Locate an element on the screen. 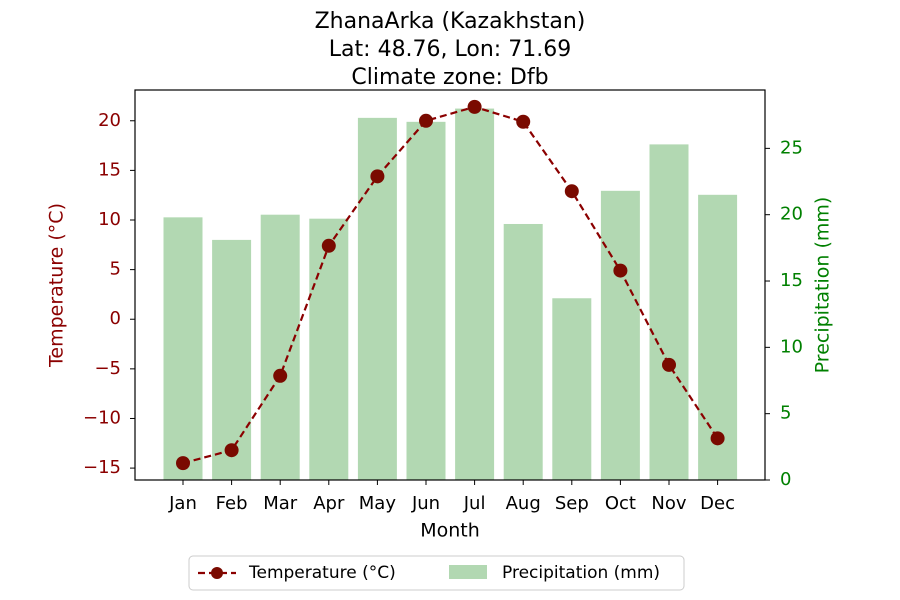 This screenshot has width=900, height=600. x-tick-label: Jun is located at coordinates (425, 503).